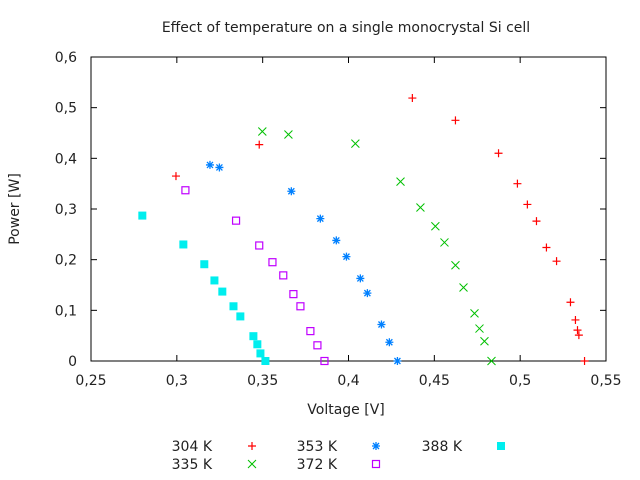  What do you see at coordinates (66, 261) in the screenshot?
I see `y-tick-label: 0,2` at bounding box center [66, 261].